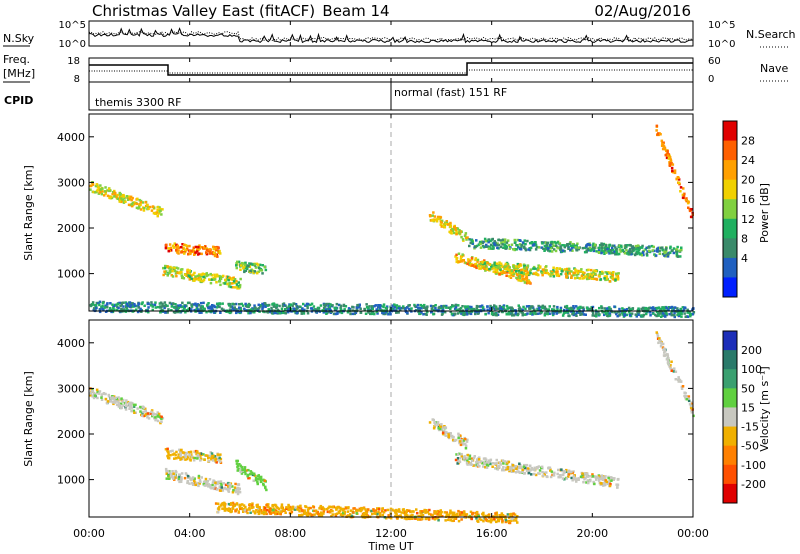 The height and width of the screenshot is (554, 800). Describe the element at coordinates (714, 61) in the screenshot. I see `freq-tick-right-top: 60` at that location.